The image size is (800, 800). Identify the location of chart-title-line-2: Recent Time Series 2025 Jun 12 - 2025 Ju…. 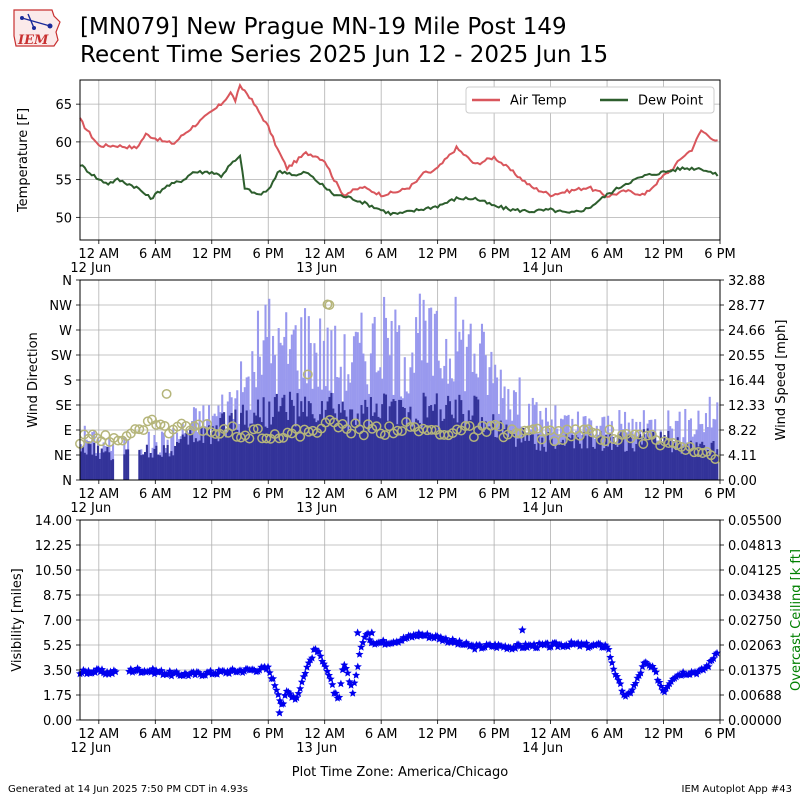
(344, 55).